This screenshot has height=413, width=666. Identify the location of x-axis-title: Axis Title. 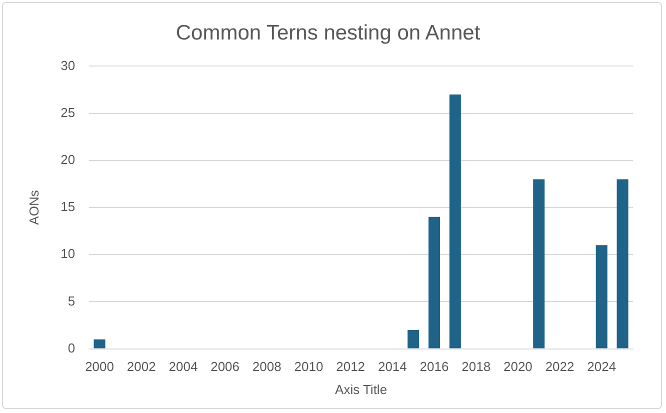
(361, 389).